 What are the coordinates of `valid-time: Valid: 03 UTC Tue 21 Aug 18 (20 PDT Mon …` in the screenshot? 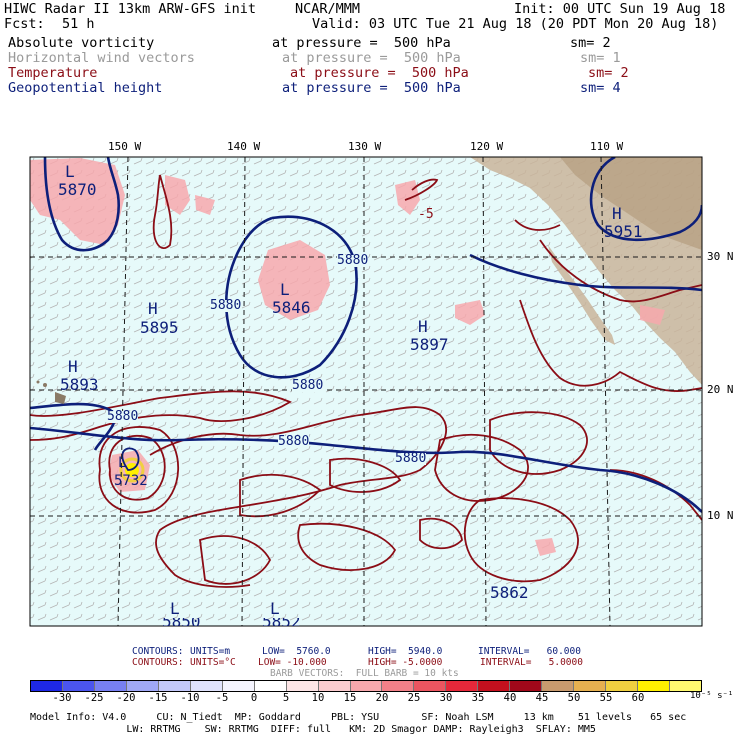 It's located at (515, 24).